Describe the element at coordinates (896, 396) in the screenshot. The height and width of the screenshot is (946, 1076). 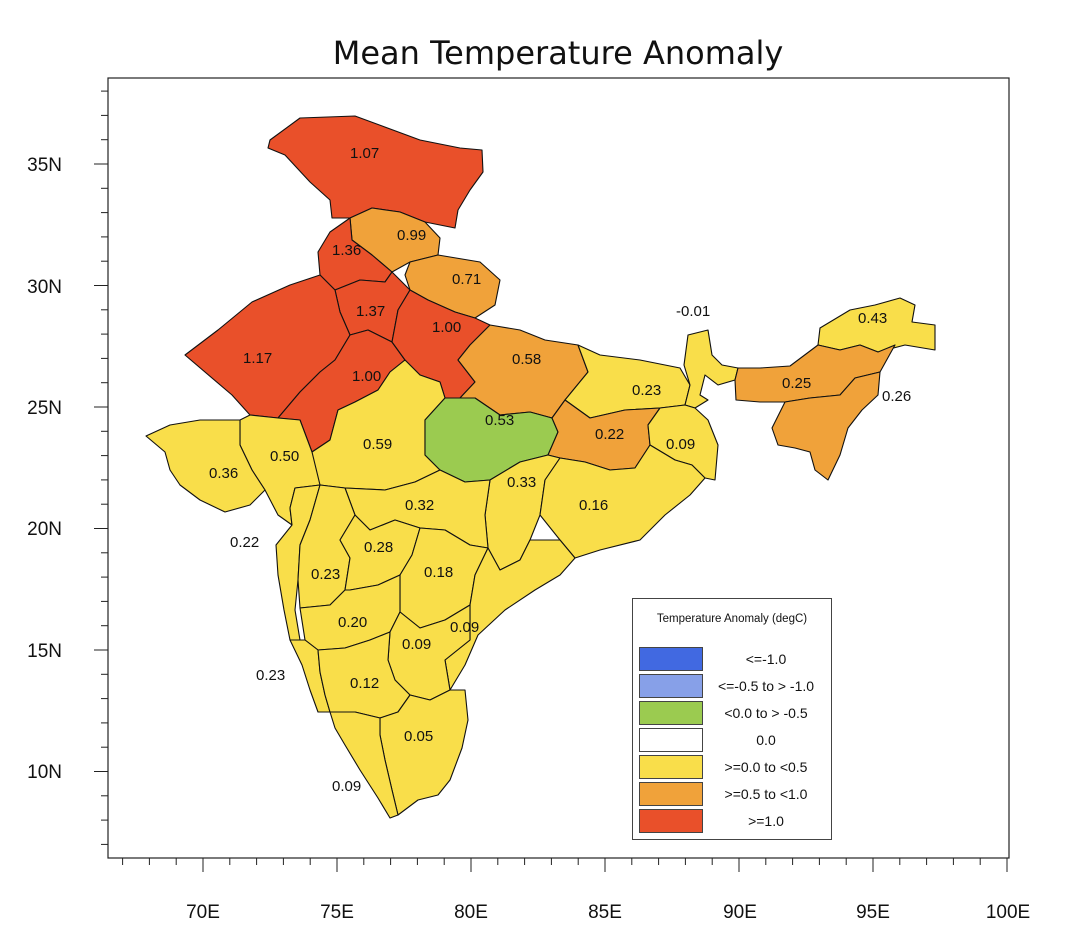
I see `value-label: 0.26` at that location.